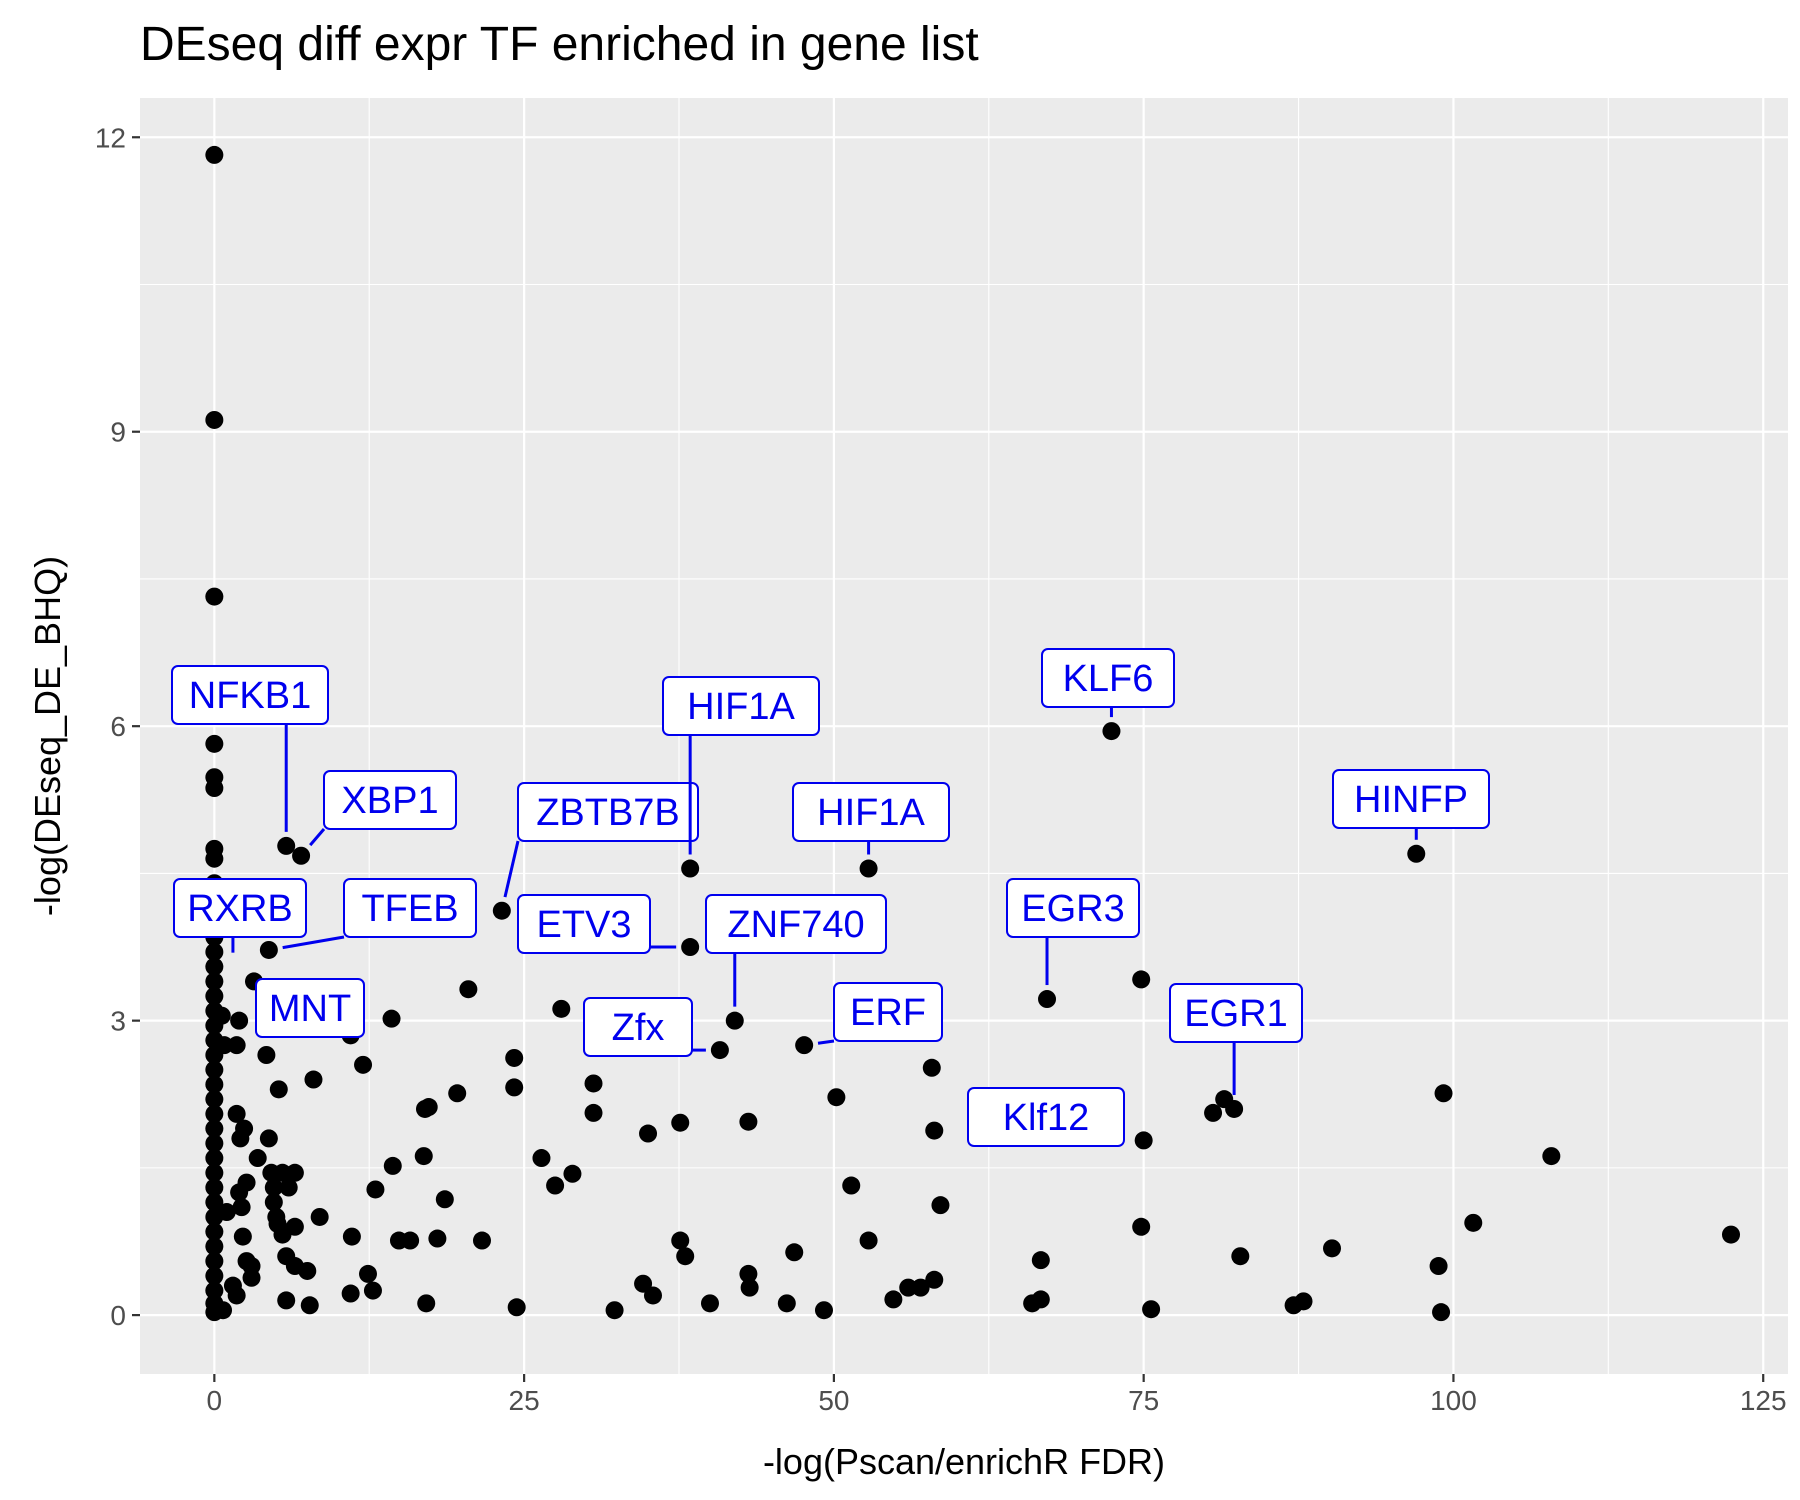 The image size is (1800, 1500). Describe the element at coordinates (310, 1009) in the screenshot. I see `label-text: MNT` at that location.